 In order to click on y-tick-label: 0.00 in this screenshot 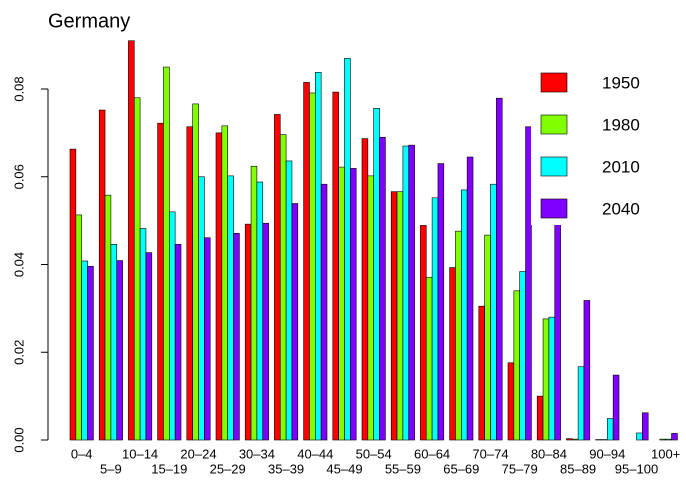, I will do `click(18, 439)`.